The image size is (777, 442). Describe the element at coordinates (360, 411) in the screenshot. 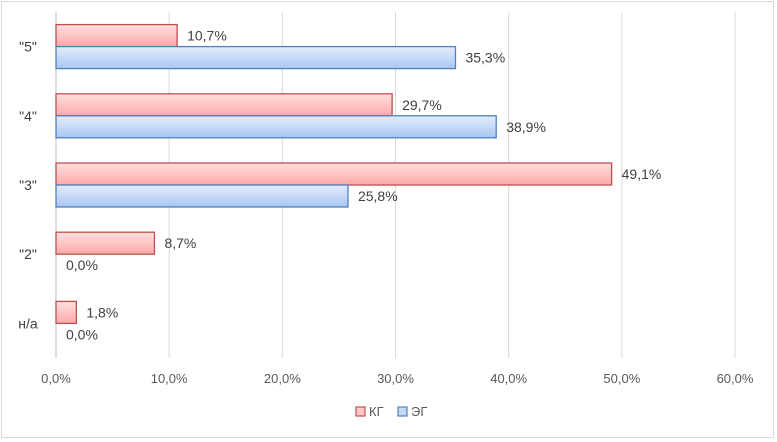

I see `legend-swatch-КГ` at that location.